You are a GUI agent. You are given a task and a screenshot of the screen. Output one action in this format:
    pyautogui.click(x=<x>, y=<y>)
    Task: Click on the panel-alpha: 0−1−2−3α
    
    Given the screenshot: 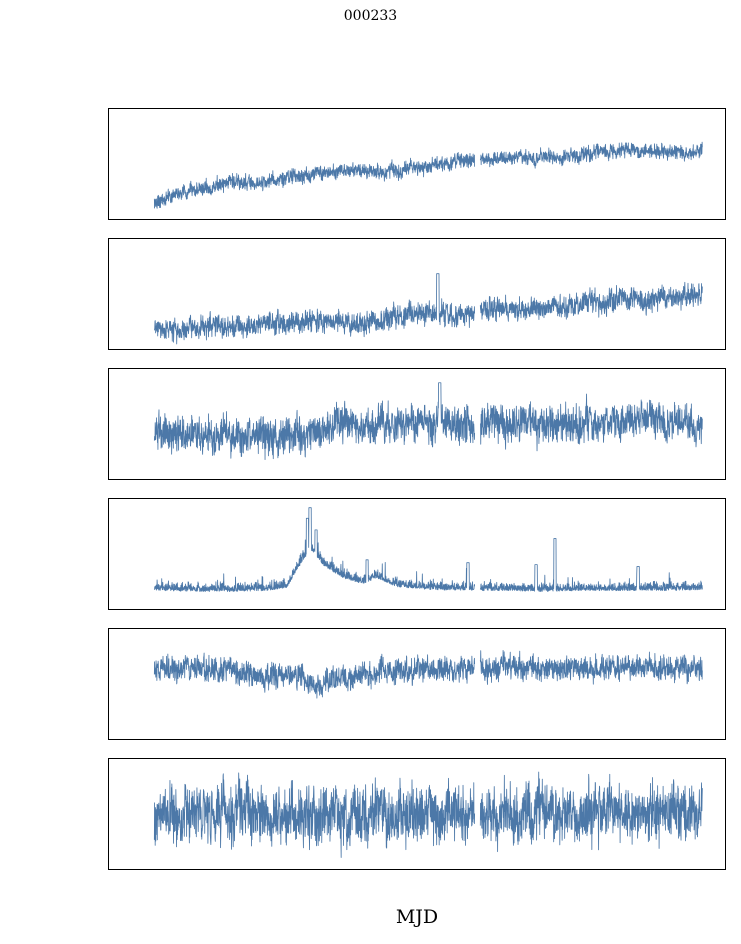 What is the action you would take?
    pyautogui.click(x=417, y=684)
    